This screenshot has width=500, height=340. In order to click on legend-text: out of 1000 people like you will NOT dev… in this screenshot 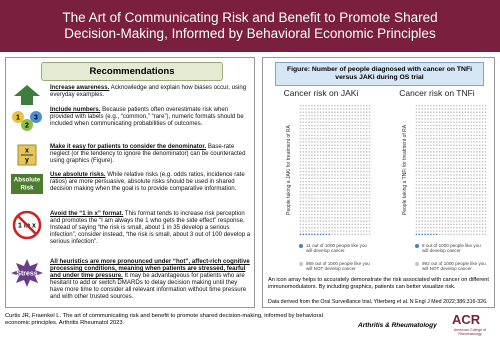, I will do `click(338, 266)`.